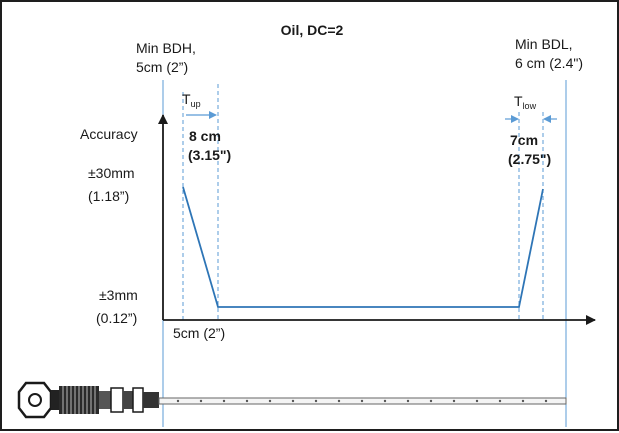 The image size is (619, 433). I want to click on y-high-label-inch: (1.18”), so click(108, 196).